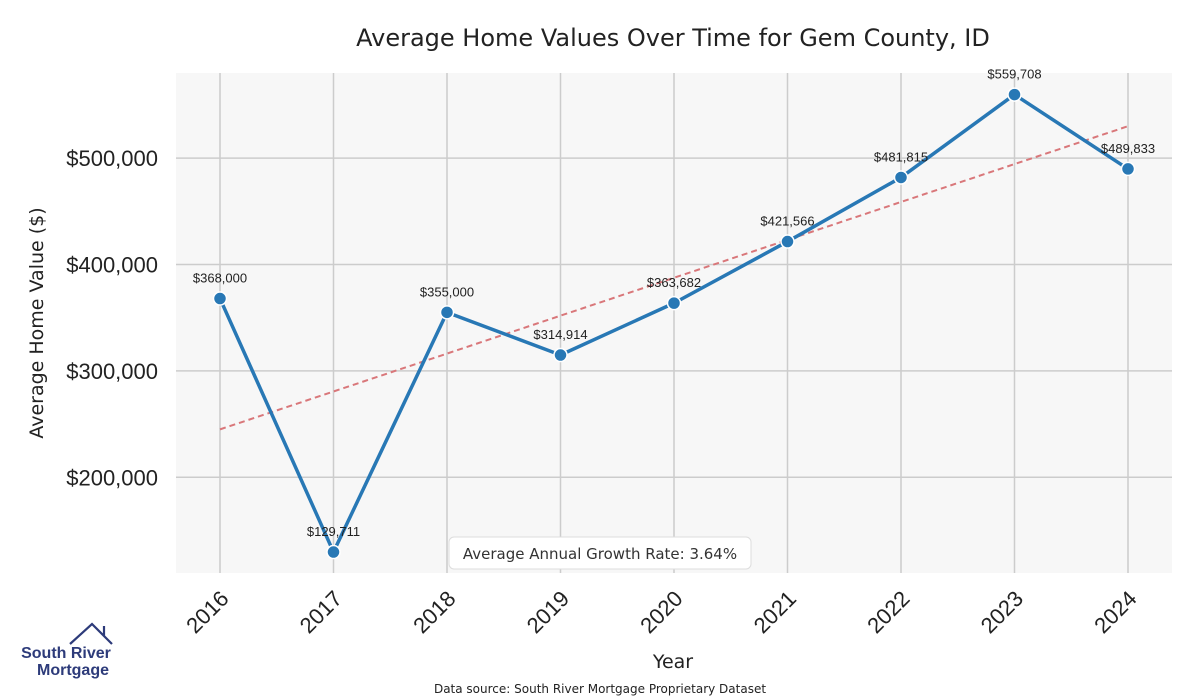  I want to click on growth-rate-annotation: Average Annual Growth Rate: 3.64%, so click(600, 553).